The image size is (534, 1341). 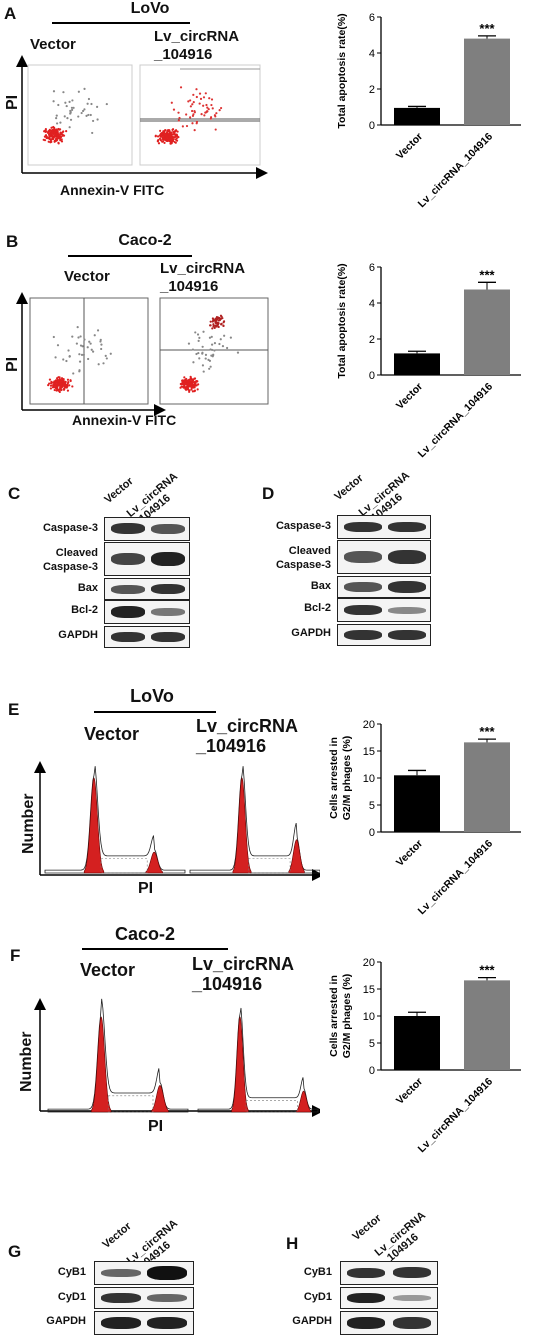 I want to click on group-label-vector-f: Vector, so click(x=108, y=970).